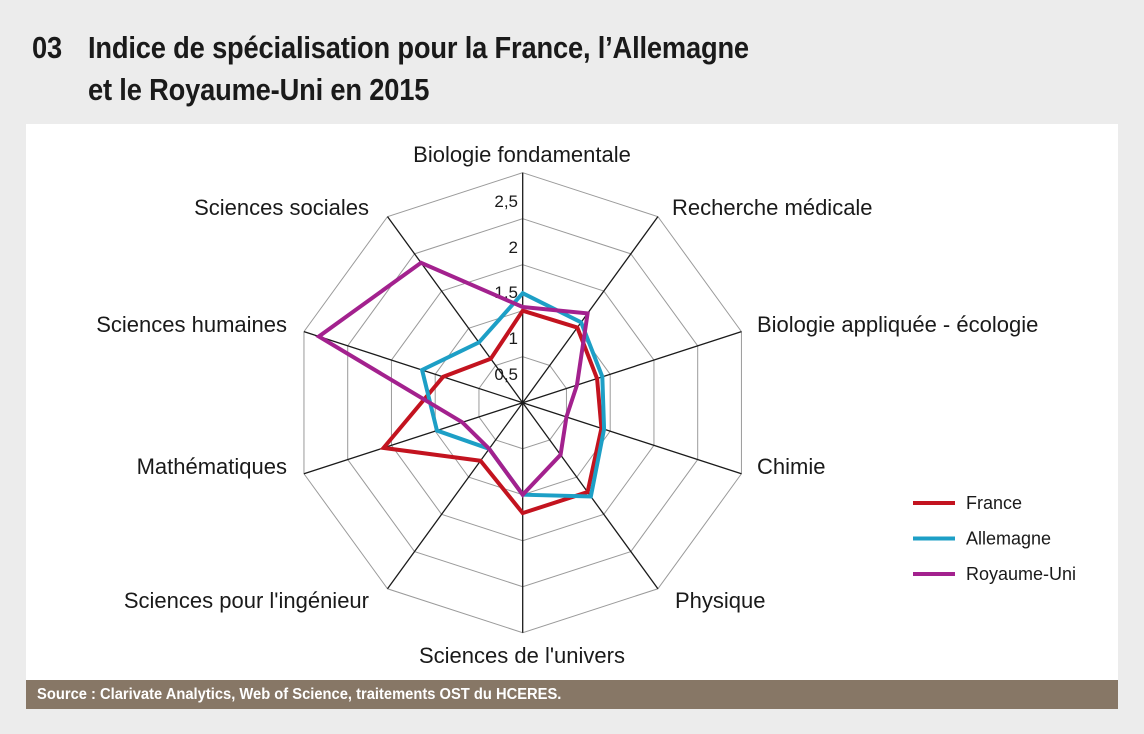 This screenshot has width=1144, height=734. Describe the element at coordinates (212, 466) in the screenshot. I see `axis-label: Mathématiques` at that location.